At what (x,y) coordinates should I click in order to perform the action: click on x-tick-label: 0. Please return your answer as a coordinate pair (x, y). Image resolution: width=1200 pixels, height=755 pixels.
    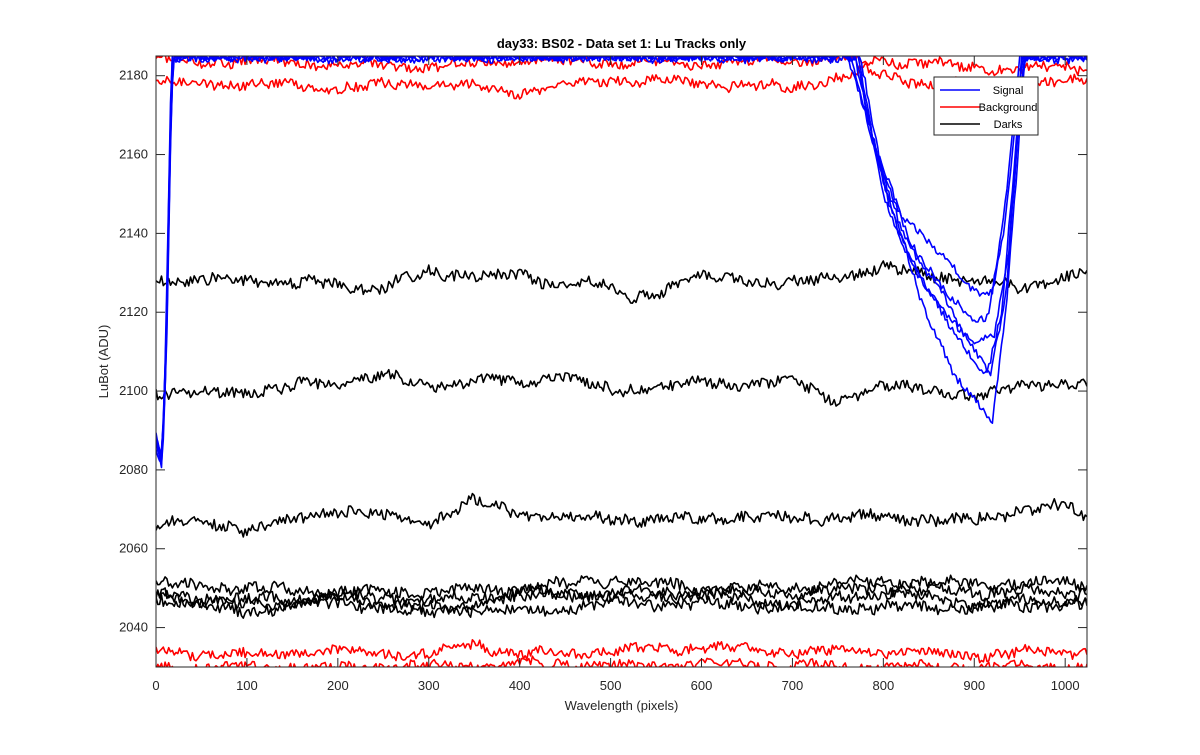
    Looking at the image, I should click on (155, 685).